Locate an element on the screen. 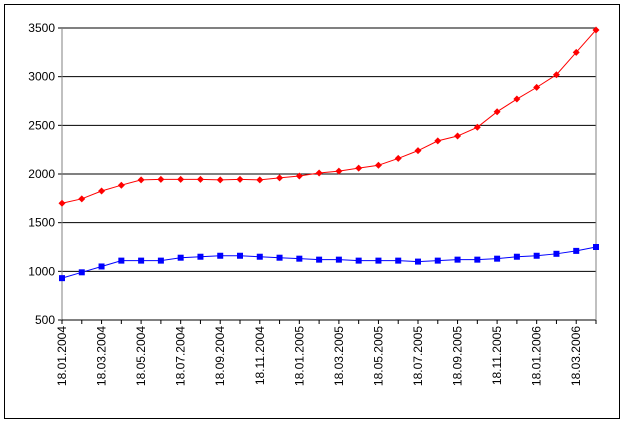 Image resolution: width=624 pixels, height=423 pixels. x-tick-label: 18.03.2005 is located at coordinates (339, 356).